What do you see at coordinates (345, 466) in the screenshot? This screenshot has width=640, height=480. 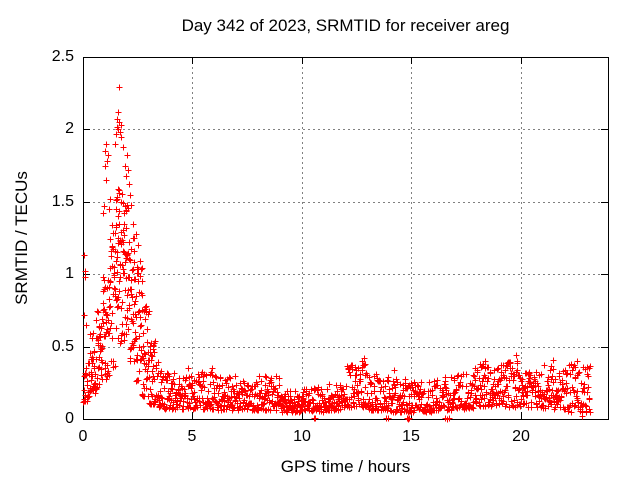 I see `x-axis-label: GPS time / hours` at bounding box center [345, 466].